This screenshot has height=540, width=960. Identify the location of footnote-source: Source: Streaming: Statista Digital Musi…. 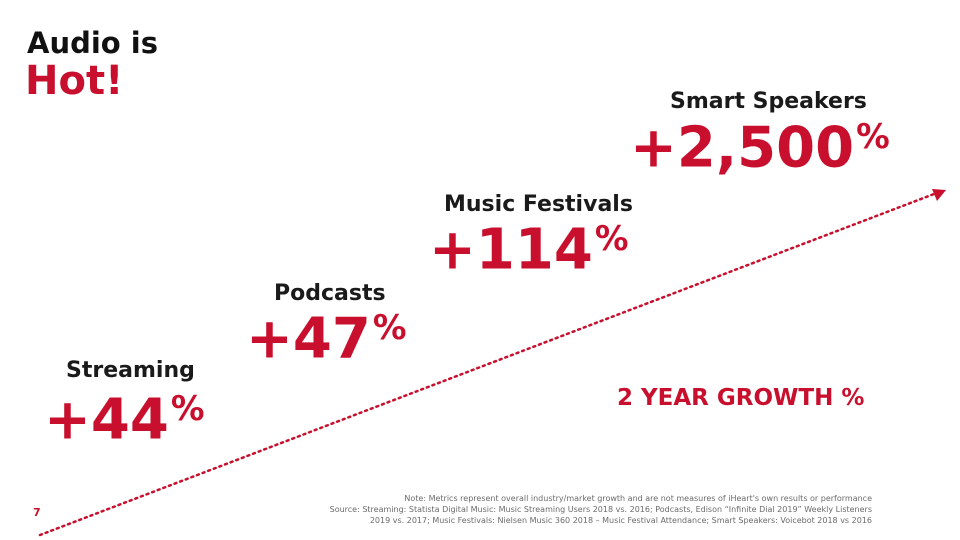
(600, 515).